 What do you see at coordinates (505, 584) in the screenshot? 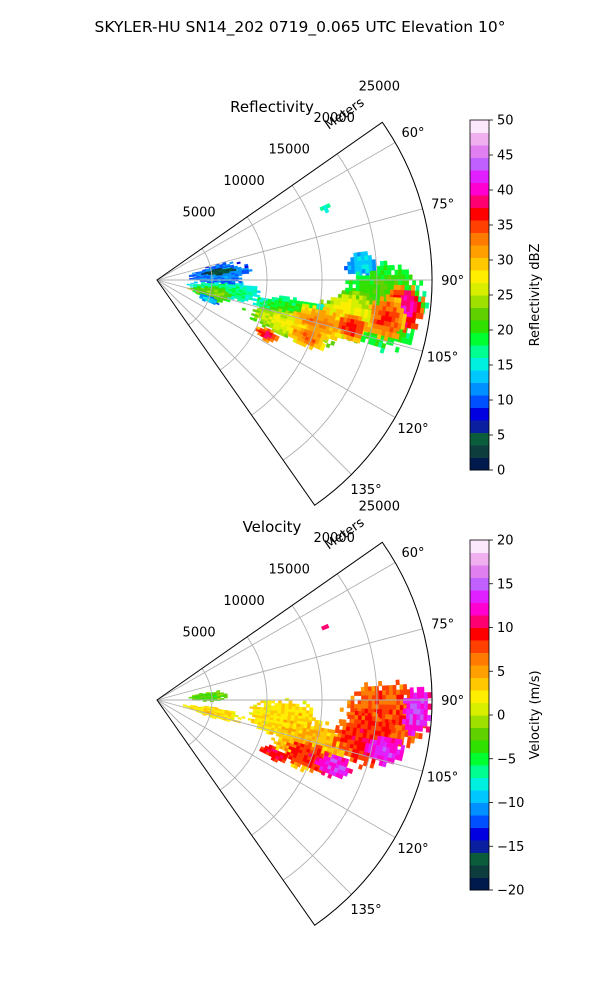
I see `colorbar-tick-label: 15` at bounding box center [505, 584].